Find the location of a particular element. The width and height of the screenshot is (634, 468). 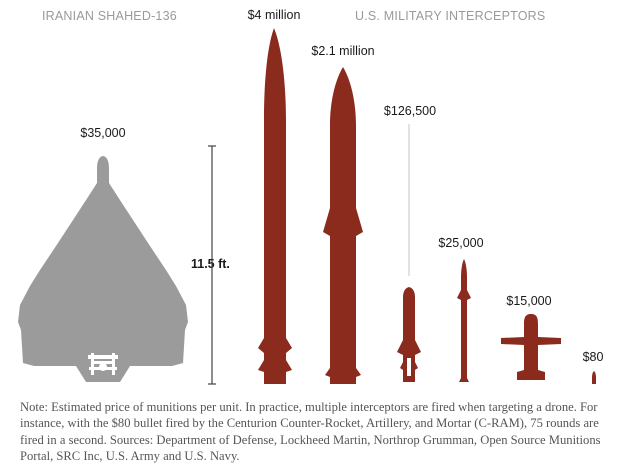

scale-label: 11.5 ft. is located at coordinates (210, 264).